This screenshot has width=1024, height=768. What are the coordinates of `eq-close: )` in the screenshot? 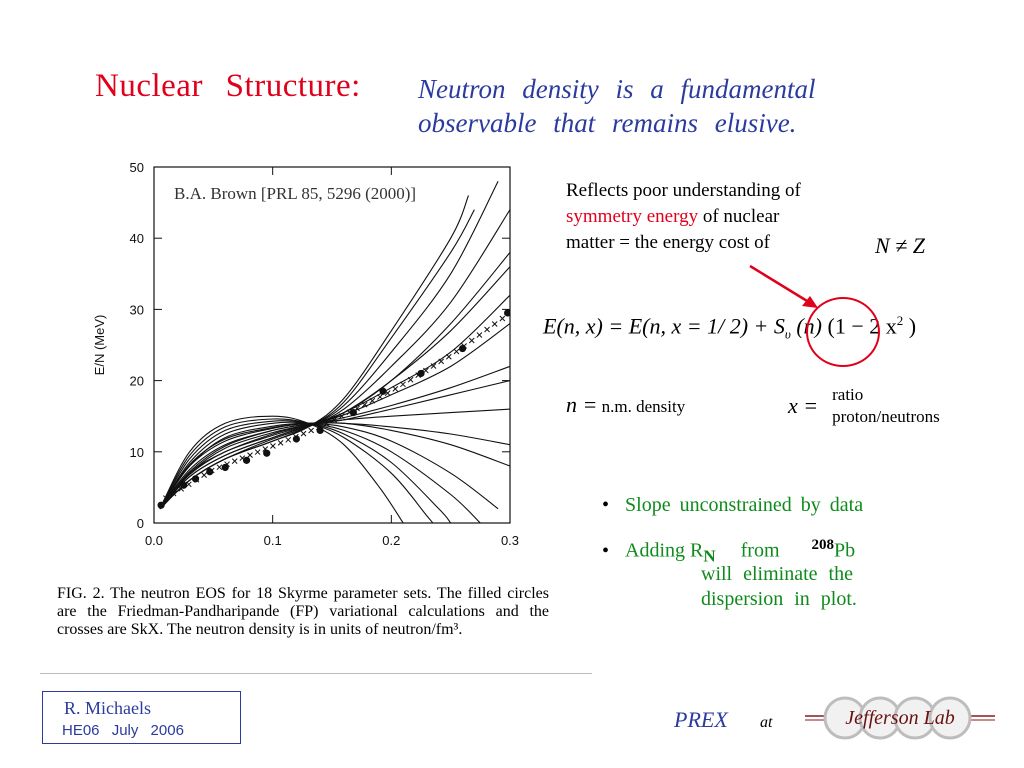 It's located at (910, 326).